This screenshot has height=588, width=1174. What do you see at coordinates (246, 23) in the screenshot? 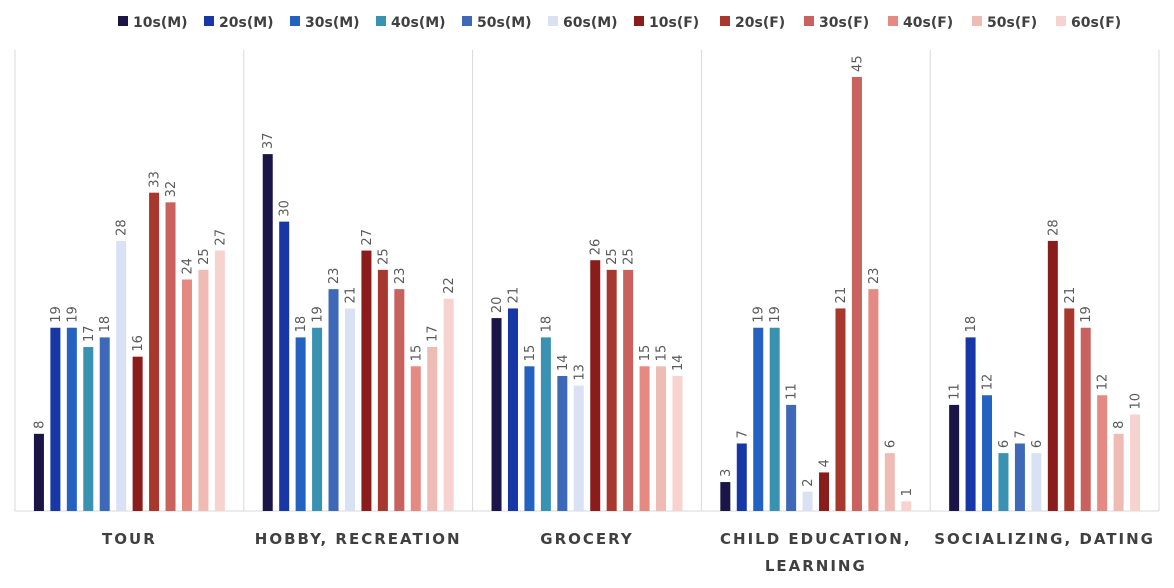
I see `legend-label: 20s(M)` at bounding box center [246, 23].